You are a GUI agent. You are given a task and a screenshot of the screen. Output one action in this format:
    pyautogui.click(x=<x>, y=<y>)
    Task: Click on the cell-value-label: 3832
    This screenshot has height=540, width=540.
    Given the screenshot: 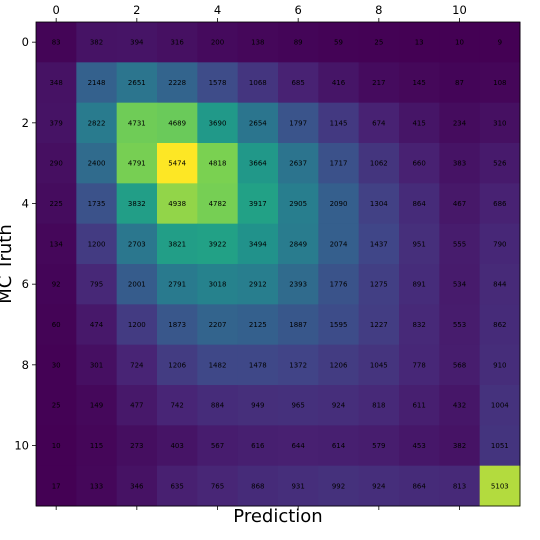 What is the action you would take?
    pyautogui.click(x=137, y=204)
    